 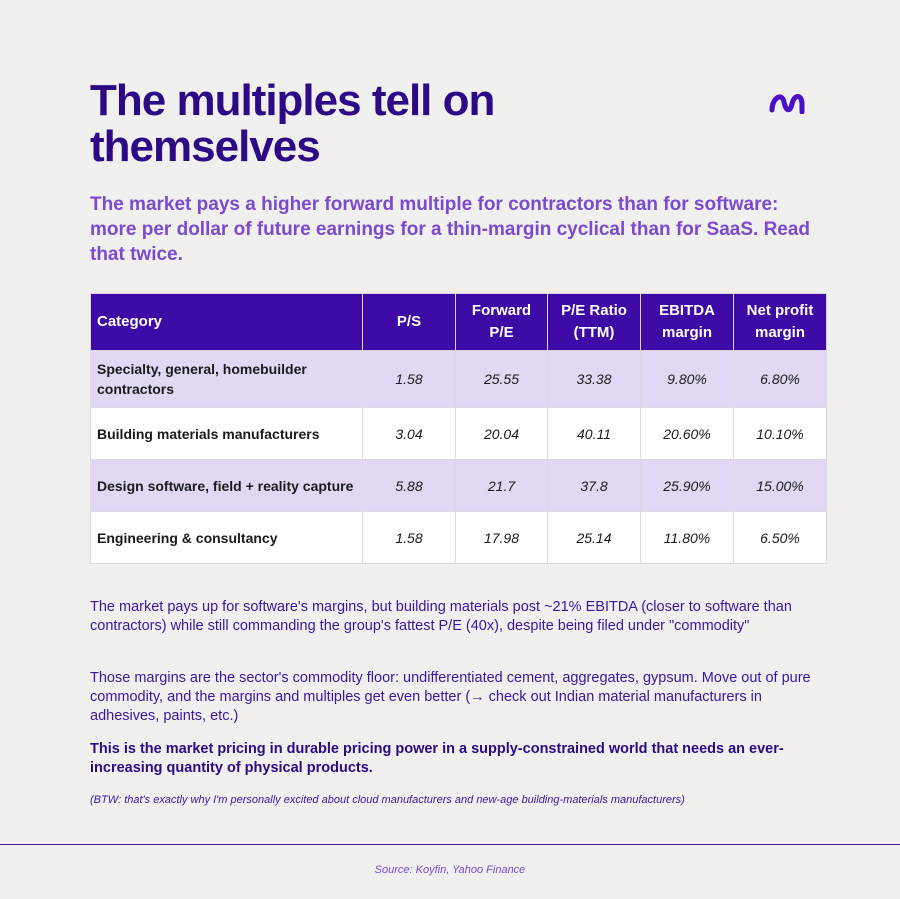 I want to click on column-header: EBITDA margin, so click(x=687, y=322).